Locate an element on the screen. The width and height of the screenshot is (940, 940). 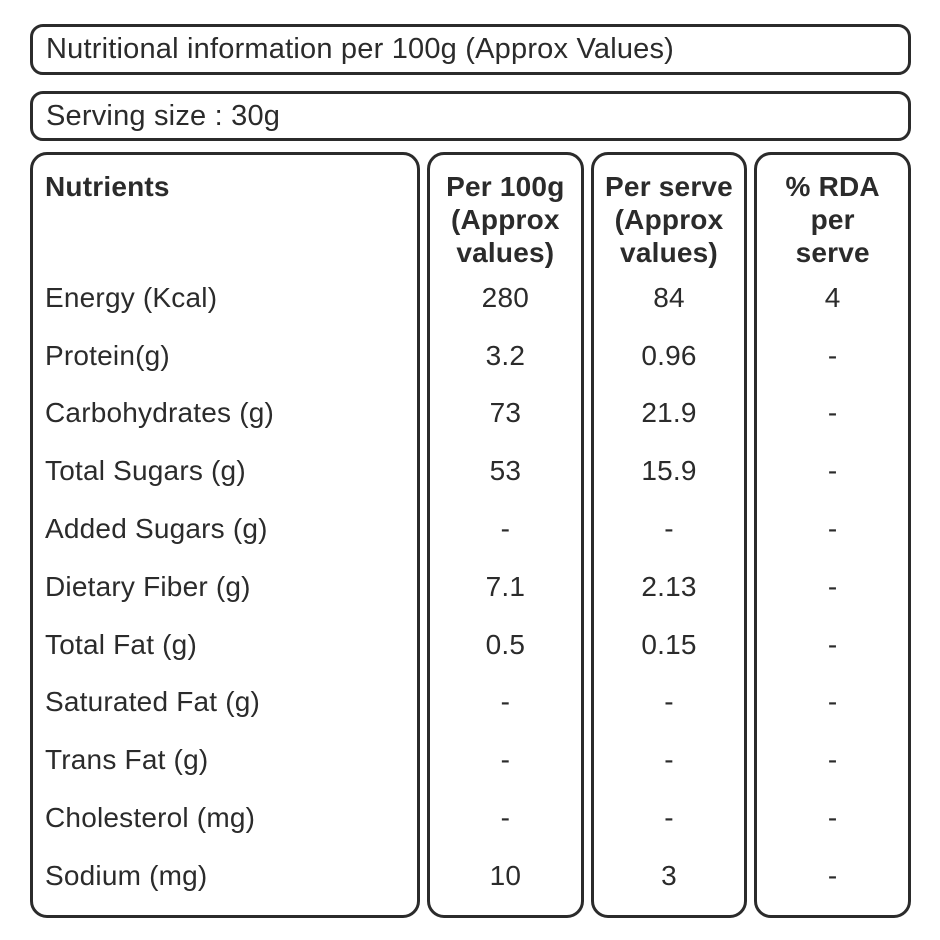
column-rda: % RDA per serve 4 - - - - - - - - - - is located at coordinates (833, 535).